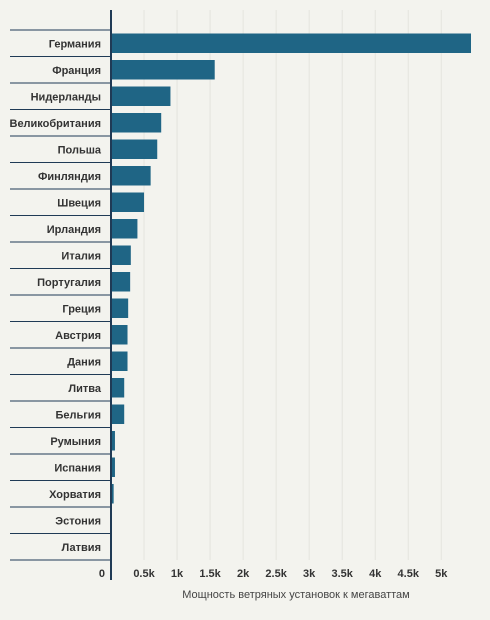 The width and height of the screenshot is (490, 620). What do you see at coordinates (102, 574) in the screenshot?
I see `x-tick-label: 0` at bounding box center [102, 574].